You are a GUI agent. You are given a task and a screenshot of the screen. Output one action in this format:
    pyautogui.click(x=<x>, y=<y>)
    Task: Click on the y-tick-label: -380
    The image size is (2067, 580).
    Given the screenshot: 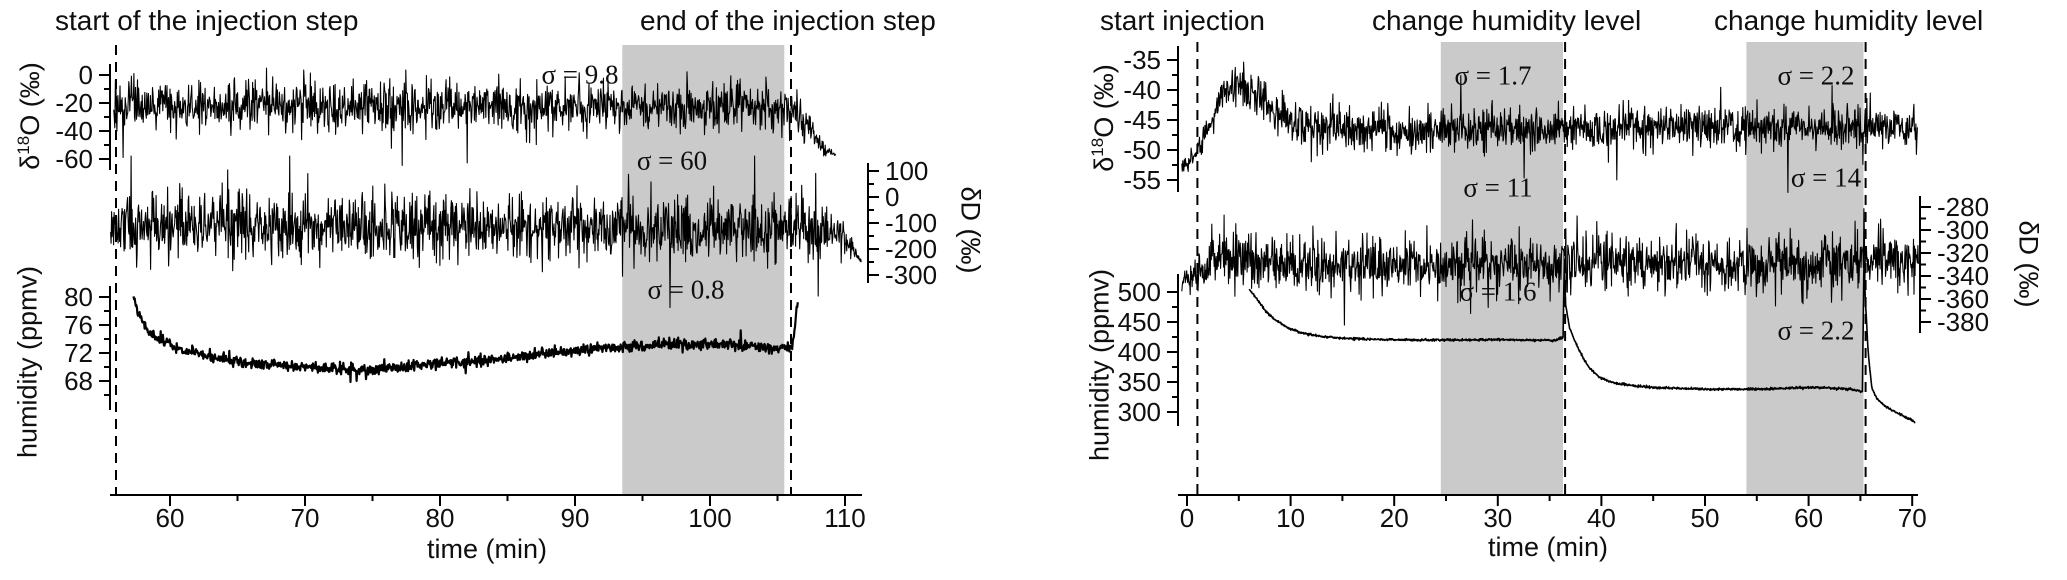 What is the action you would take?
    pyautogui.click(x=1963, y=322)
    